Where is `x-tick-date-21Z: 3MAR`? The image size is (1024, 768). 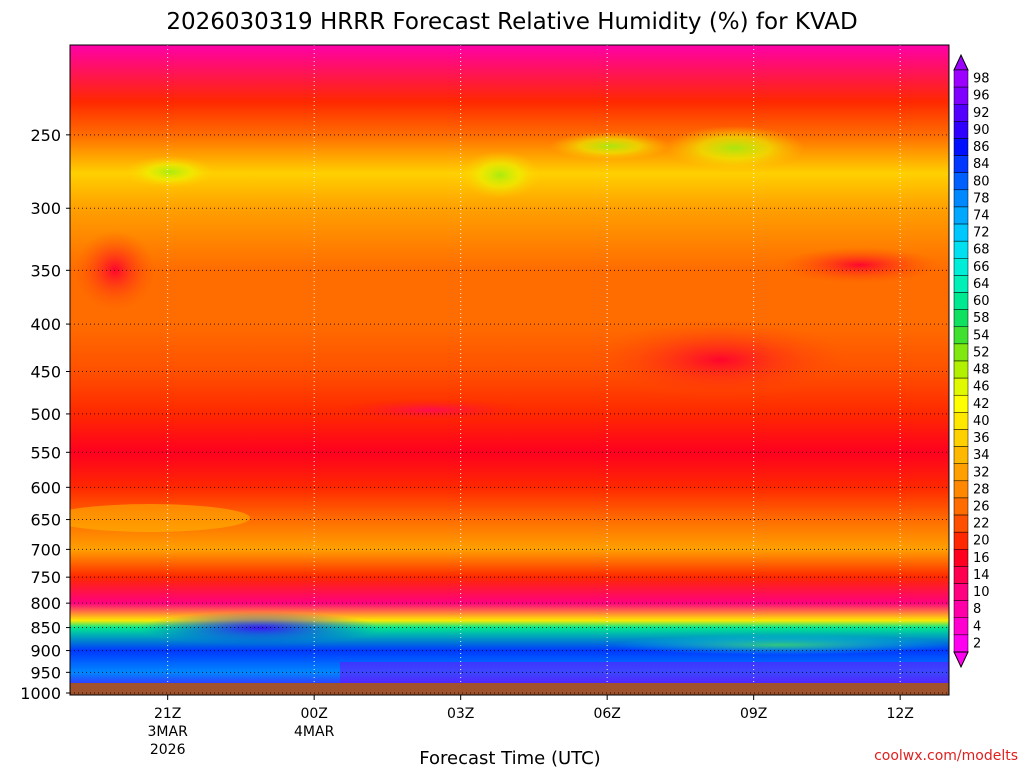
x-tick-date-21Z: 3MAR is located at coordinates (168, 732).